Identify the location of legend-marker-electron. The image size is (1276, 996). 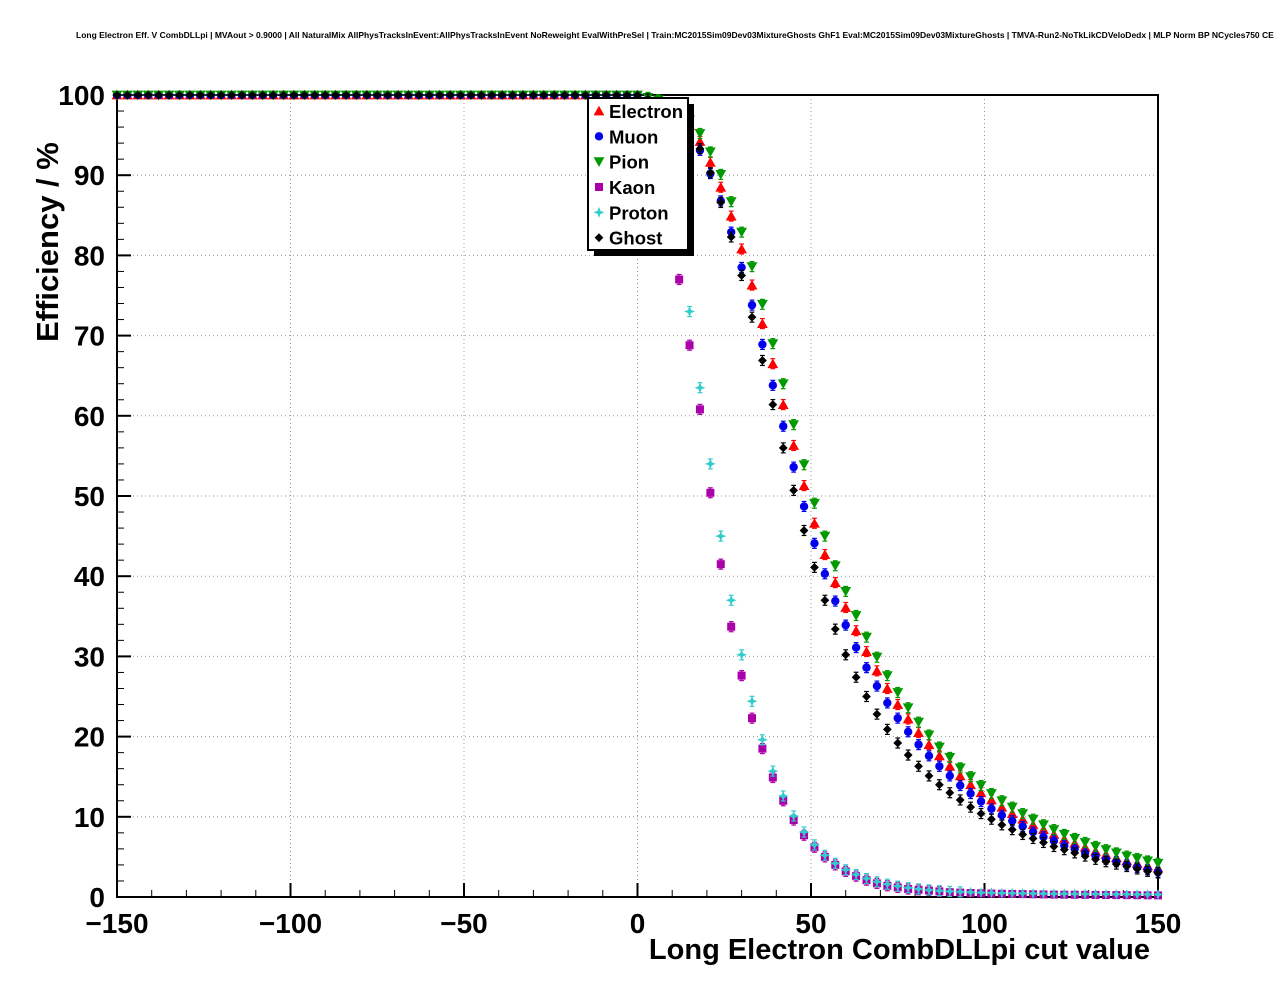
(599, 110).